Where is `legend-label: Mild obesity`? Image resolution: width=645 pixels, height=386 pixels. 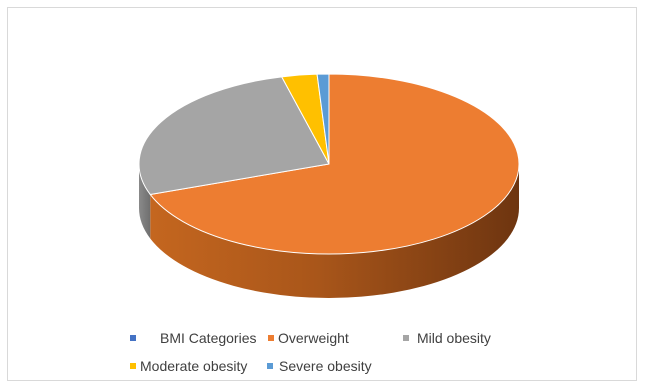
legend-label: Mild obesity is located at coordinates (454, 338).